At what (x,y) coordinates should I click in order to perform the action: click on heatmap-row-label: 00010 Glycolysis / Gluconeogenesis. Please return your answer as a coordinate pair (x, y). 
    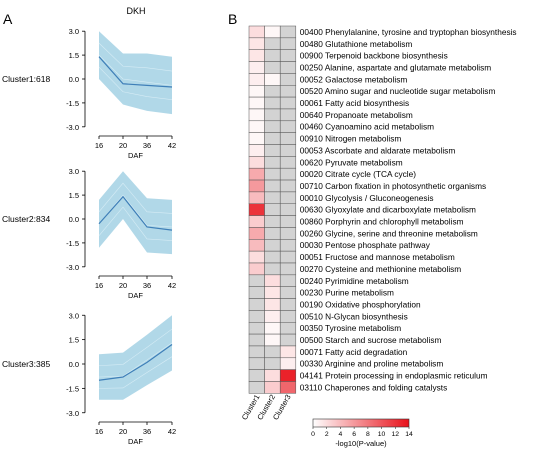
    Looking at the image, I should click on (367, 198).